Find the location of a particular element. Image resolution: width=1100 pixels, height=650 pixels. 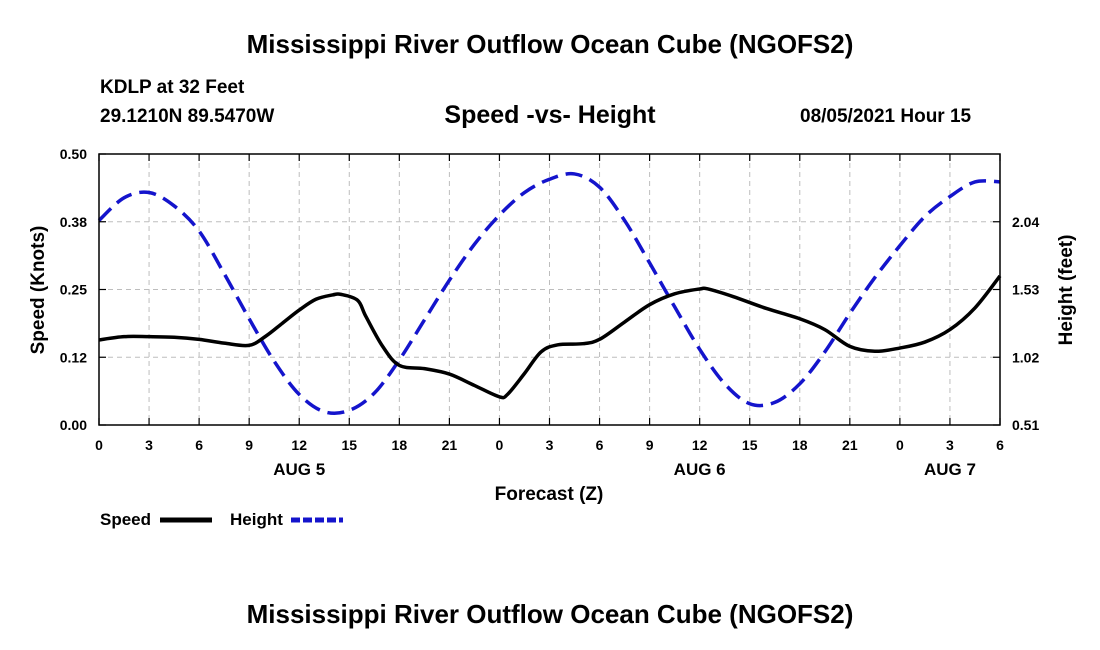

date-label: AUG 6 is located at coordinates (700, 469).